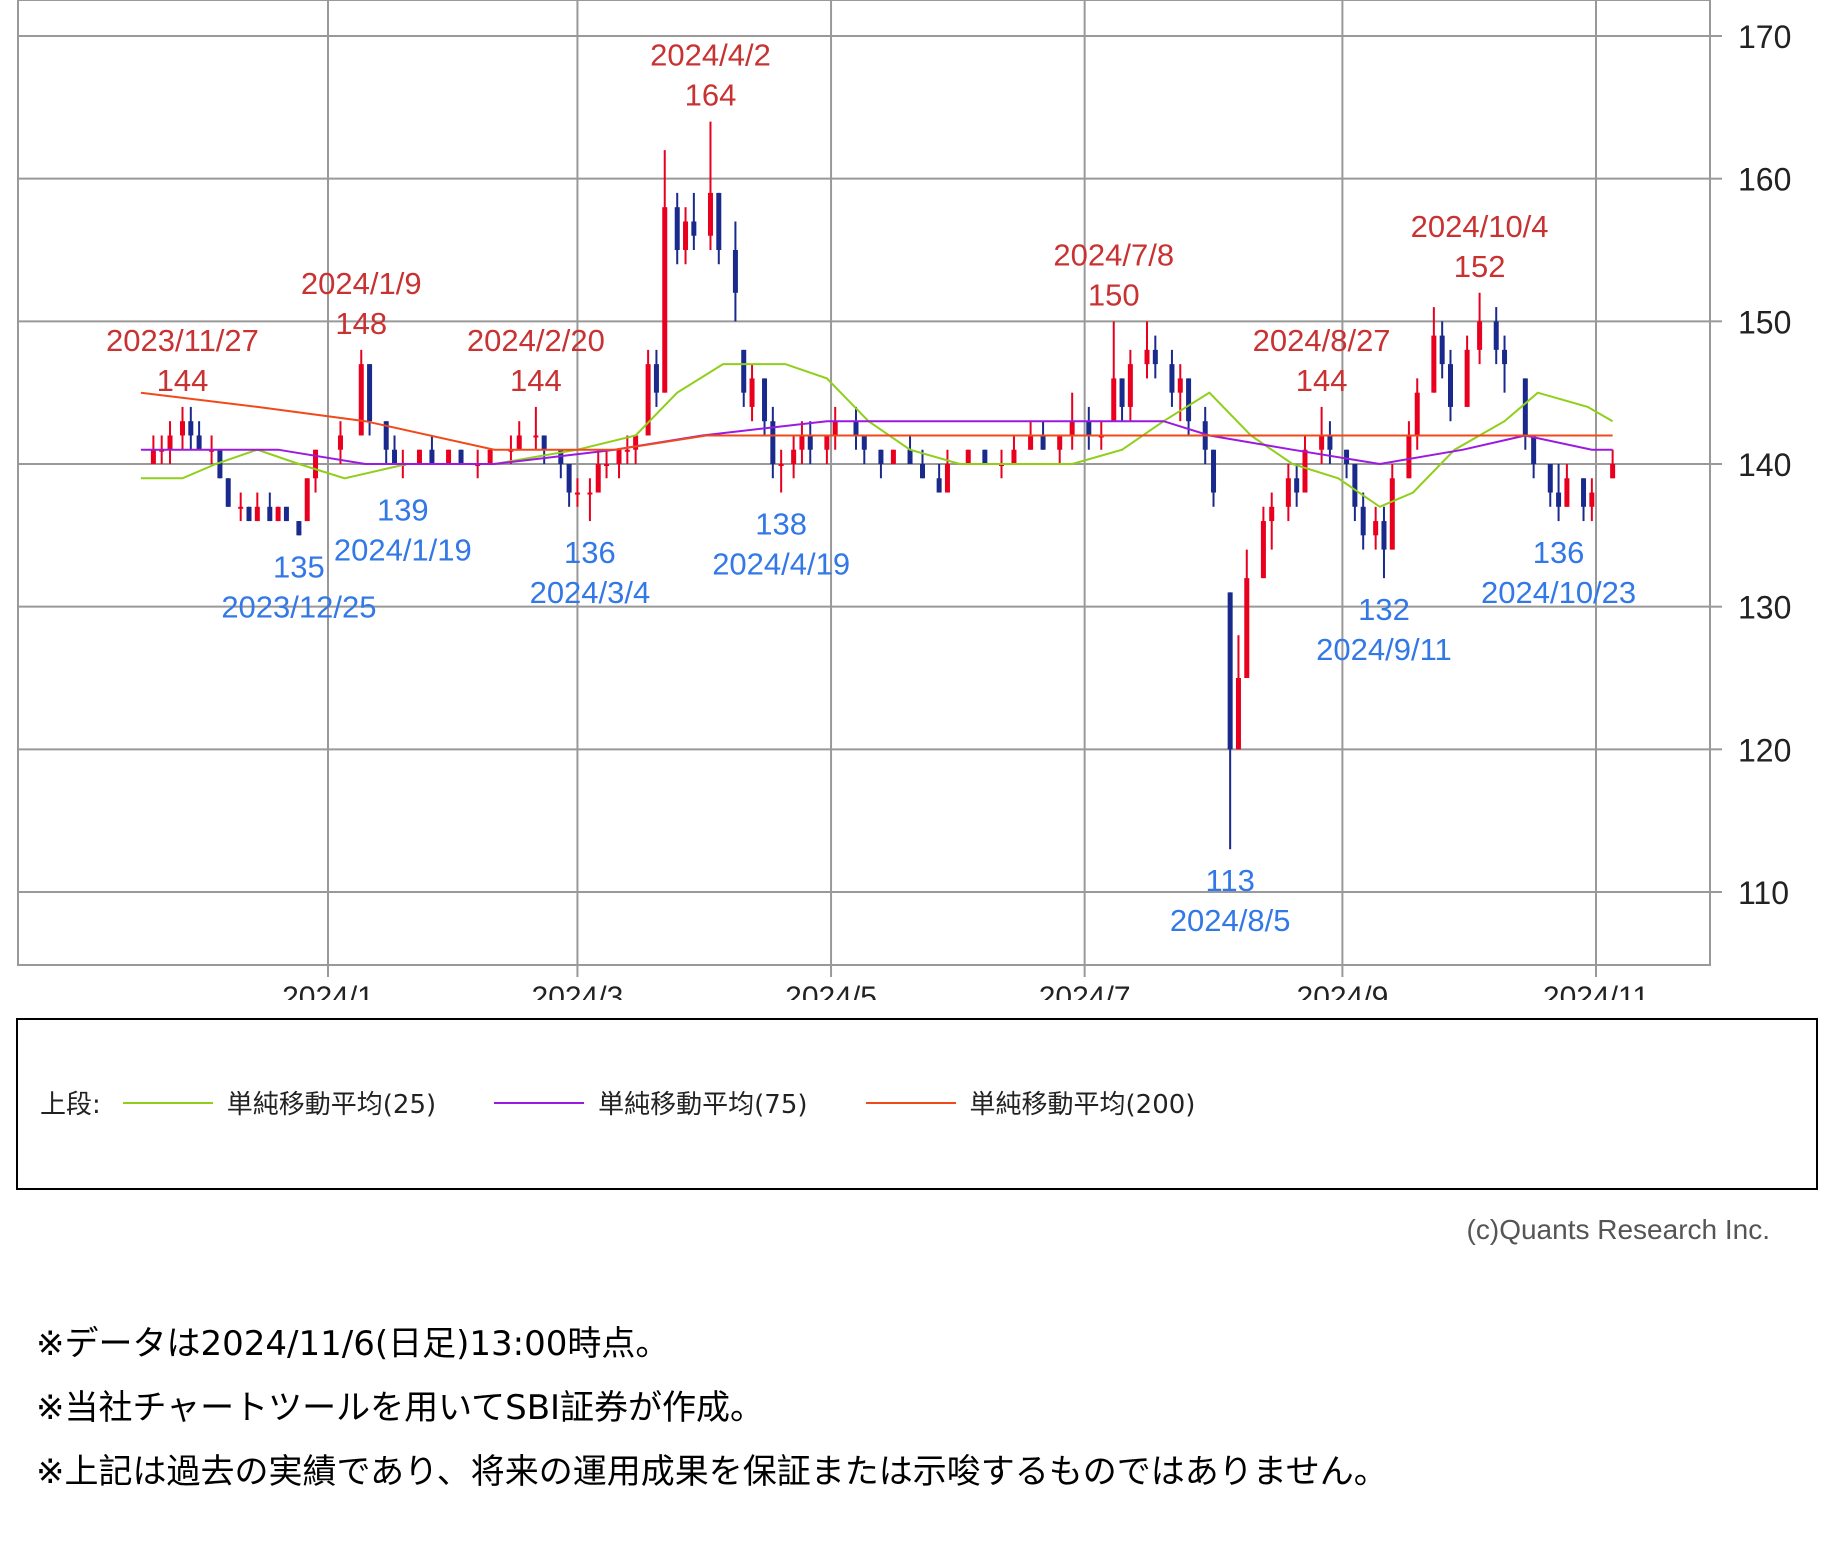 The width and height of the screenshot is (1822, 1541). Describe the element at coordinates (353, 1344) in the screenshot. I see `footnote-data-time: ※データは2024/11/6(日足)13:00時点。` at that location.